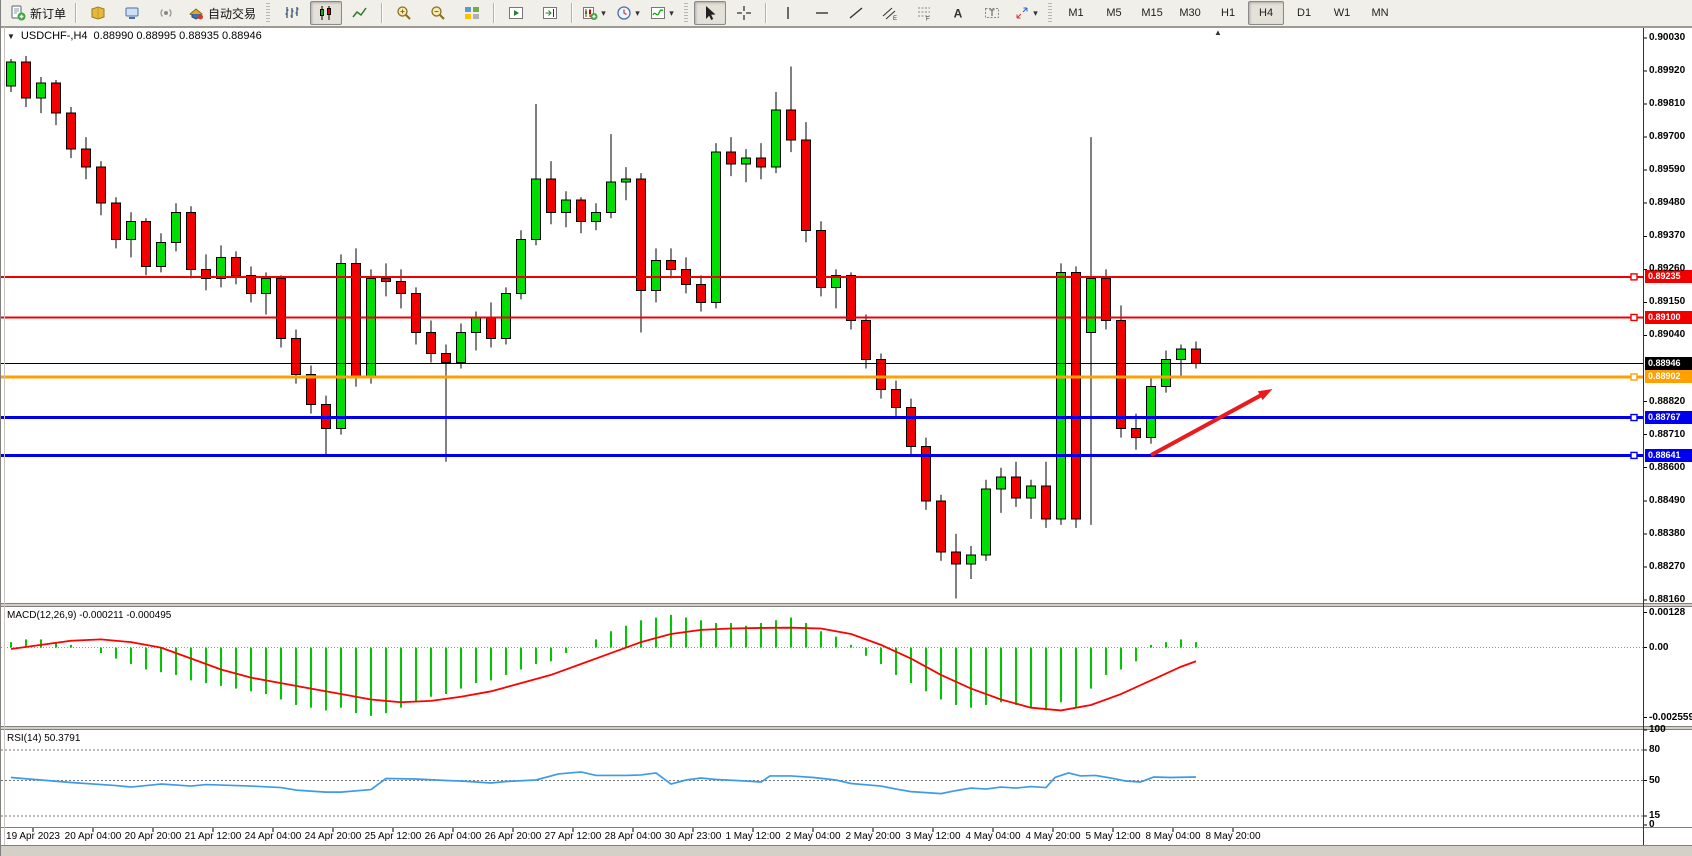  What do you see at coordinates (232, 13) in the screenshot?
I see `auto-trading-label: 自动交易` at bounding box center [232, 13].